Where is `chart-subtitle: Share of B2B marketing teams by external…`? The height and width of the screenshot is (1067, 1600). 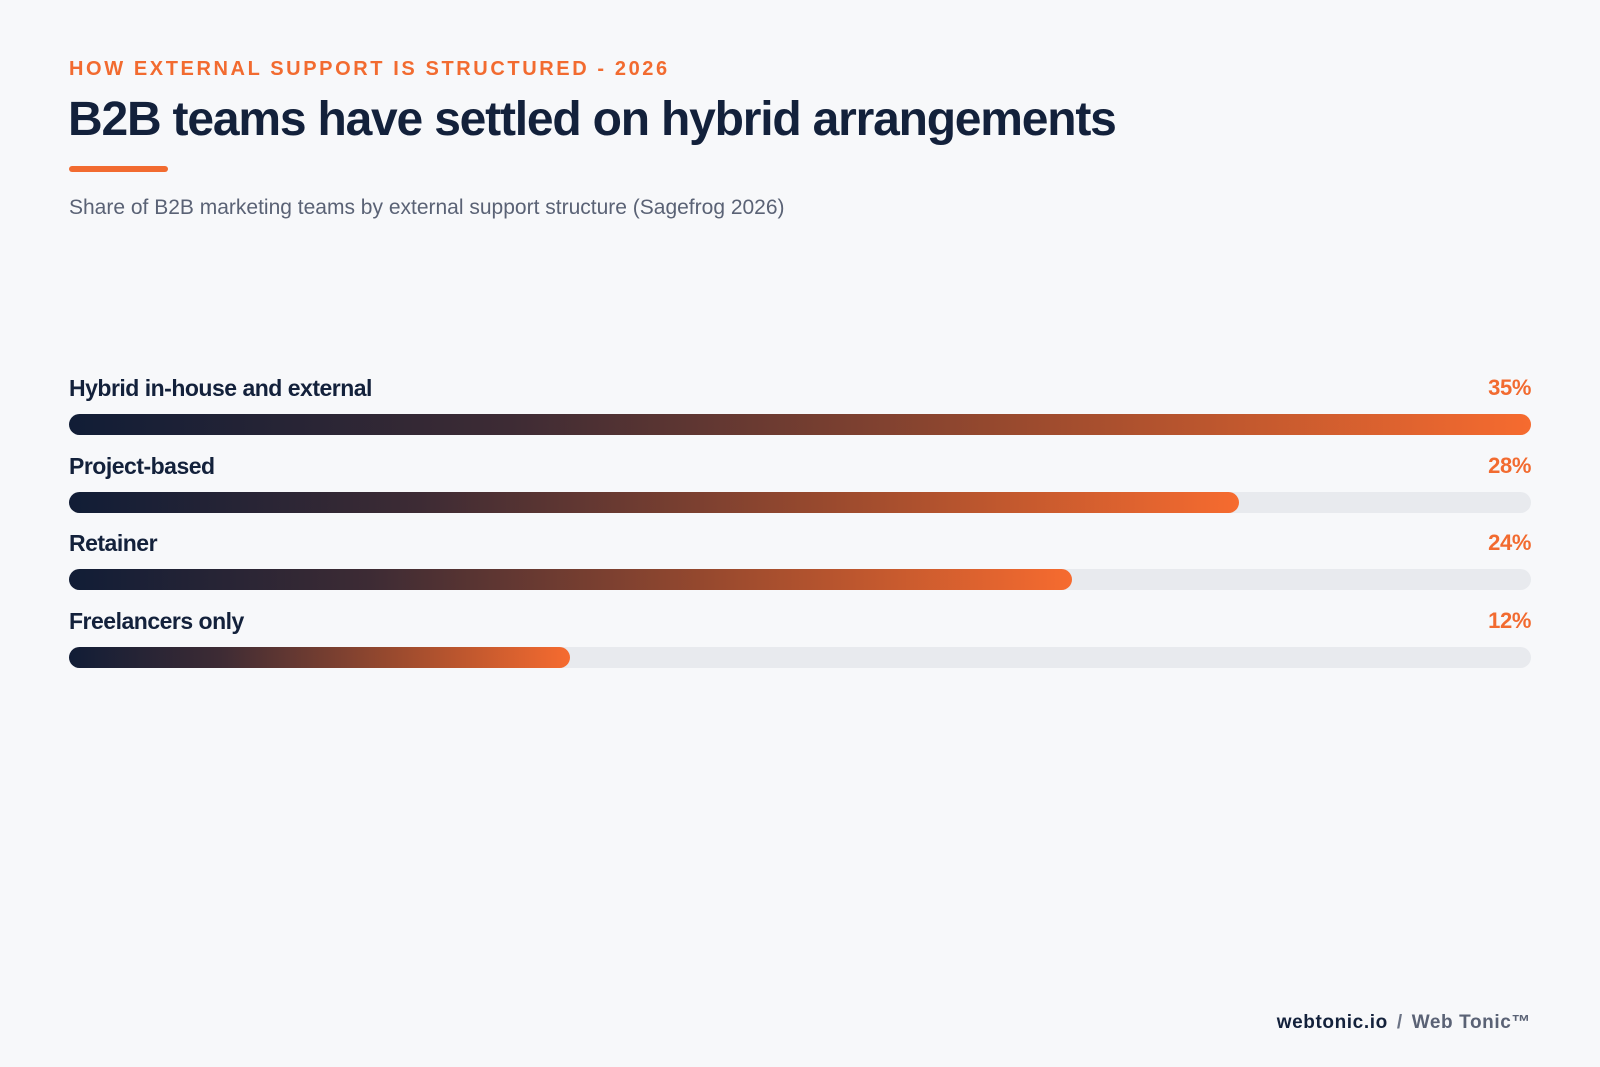 chart-subtitle: Share of B2B marketing teams by external… is located at coordinates (427, 207).